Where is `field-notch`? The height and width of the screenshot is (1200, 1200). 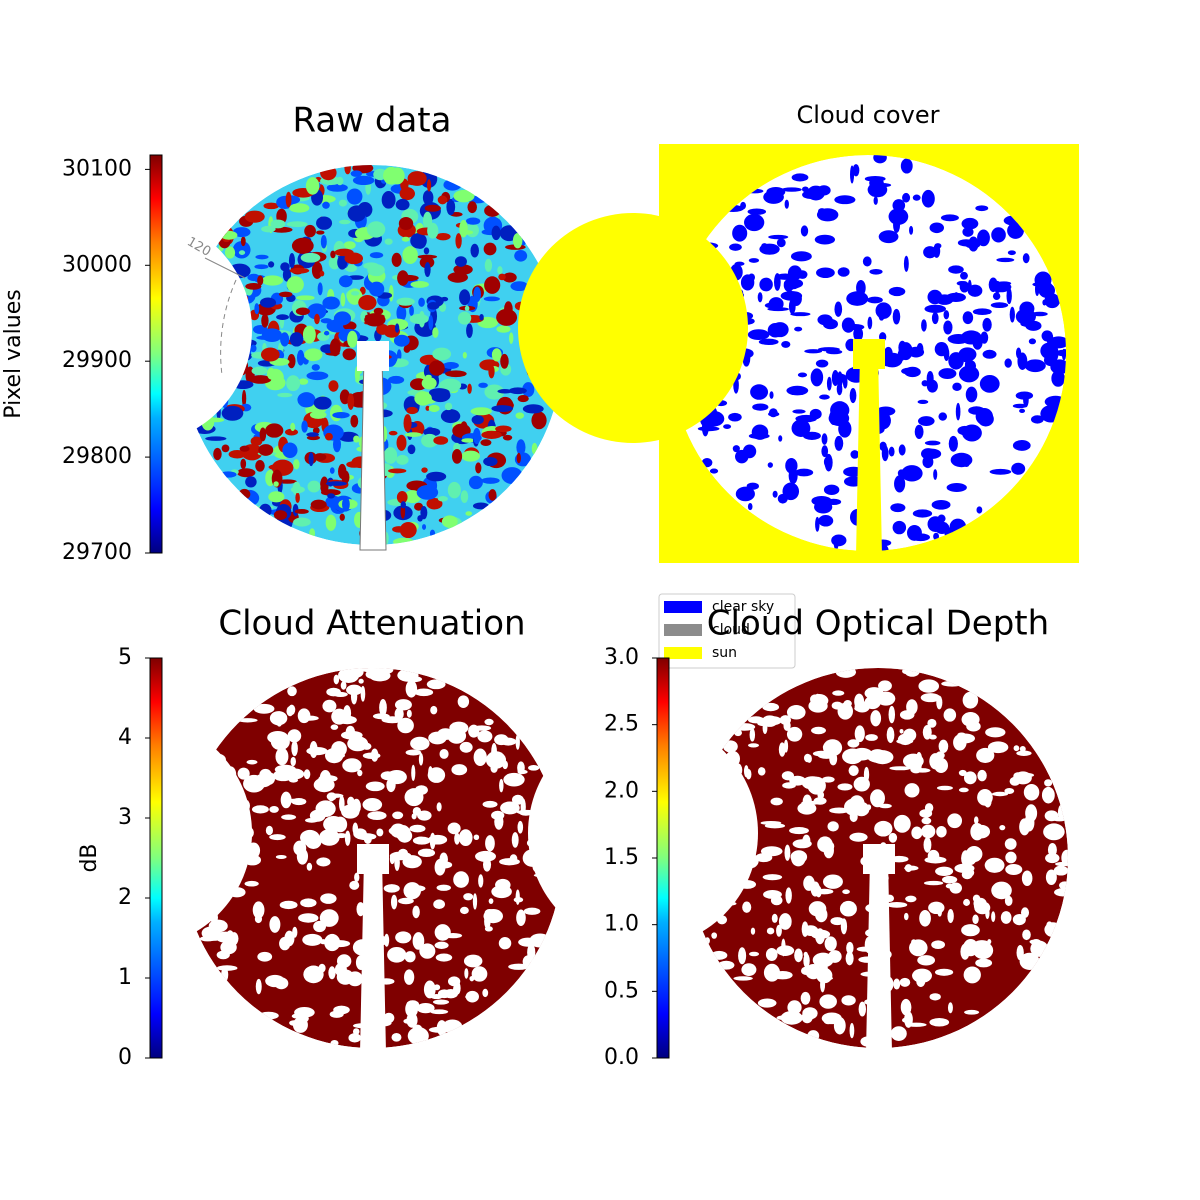 field-notch is located at coordinates (643, 833).